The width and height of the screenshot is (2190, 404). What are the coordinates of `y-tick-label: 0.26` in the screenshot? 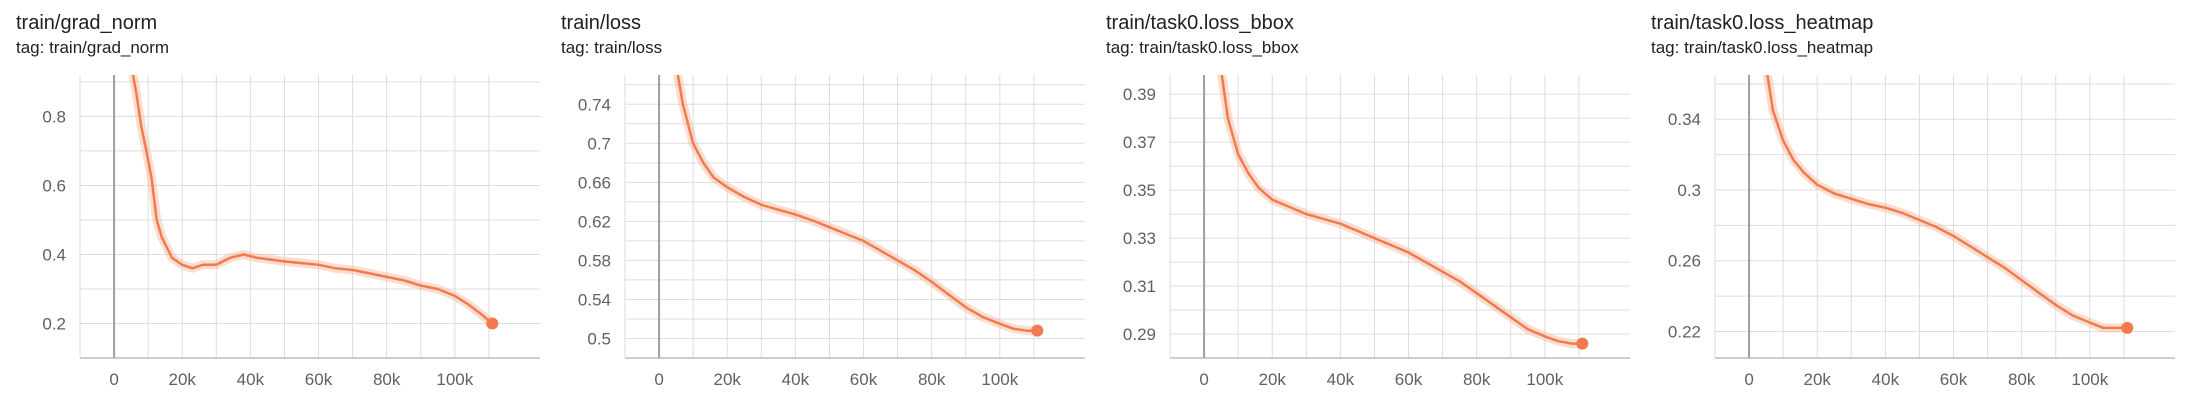 It's located at (1684, 261).